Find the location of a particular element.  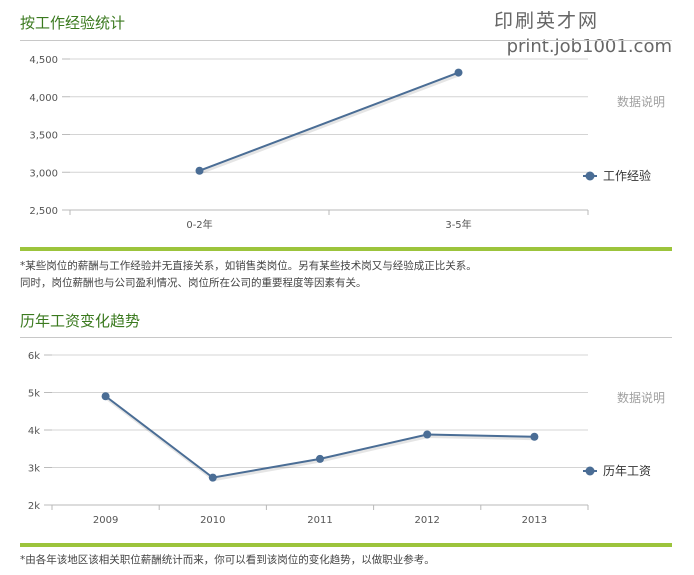

y-tick-label: 3k is located at coordinates (34, 469).